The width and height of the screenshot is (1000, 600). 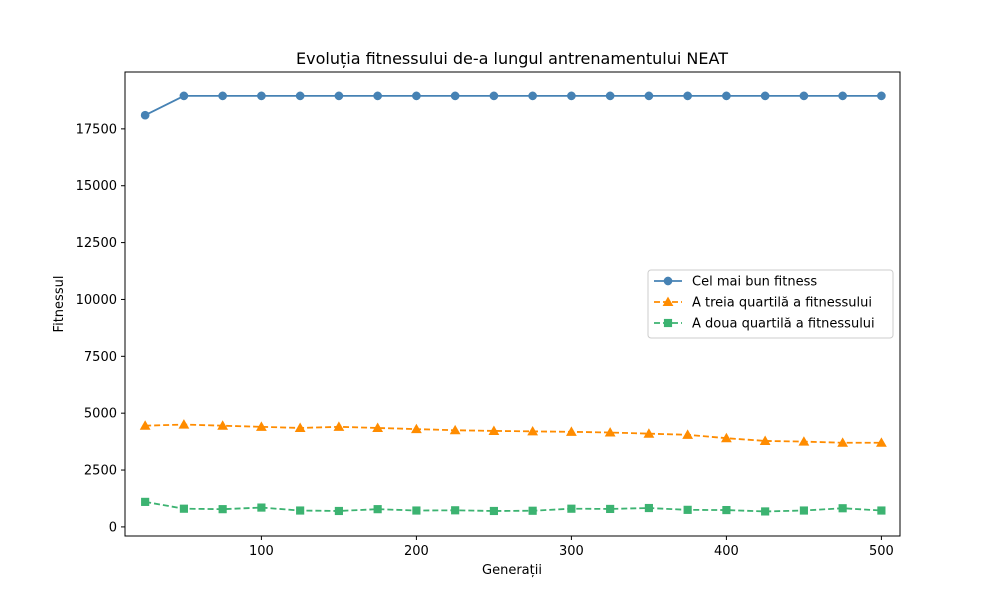 I want to click on x-tick-label: 500, so click(x=881, y=551).